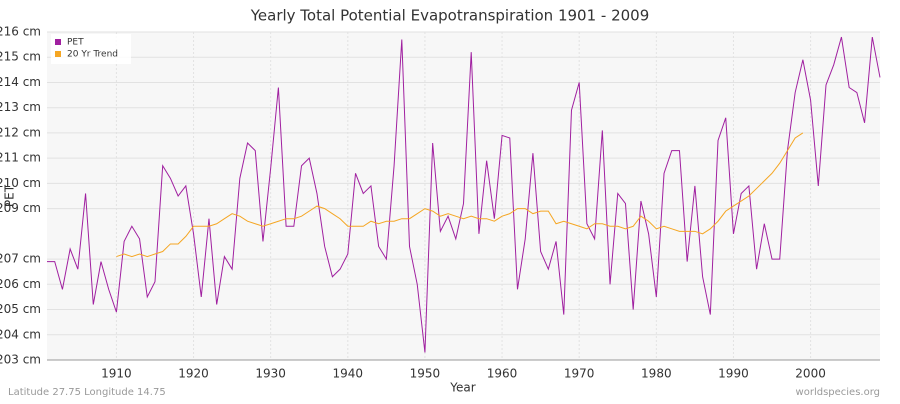 The height and width of the screenshot is (404, 900). Describe the element at coordinates (20, 284) in the screenshot. I see `y-tick-label: 206 cm` at that location.